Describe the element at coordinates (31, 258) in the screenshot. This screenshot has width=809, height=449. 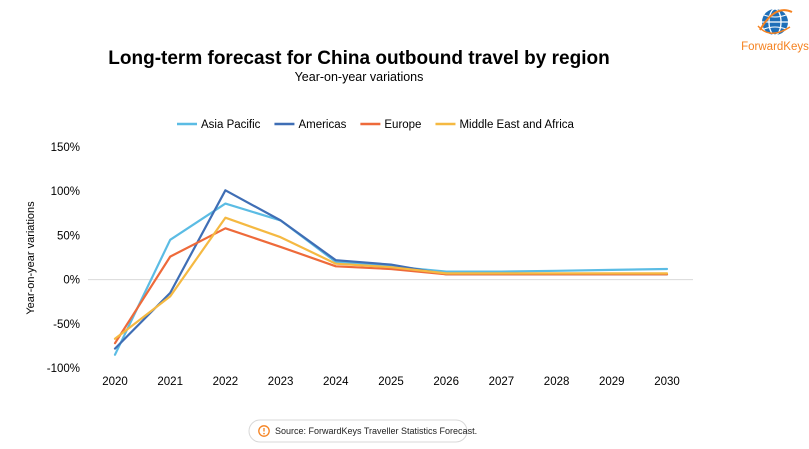
I see `y-axis-label: Year-on-year variations` at that location.